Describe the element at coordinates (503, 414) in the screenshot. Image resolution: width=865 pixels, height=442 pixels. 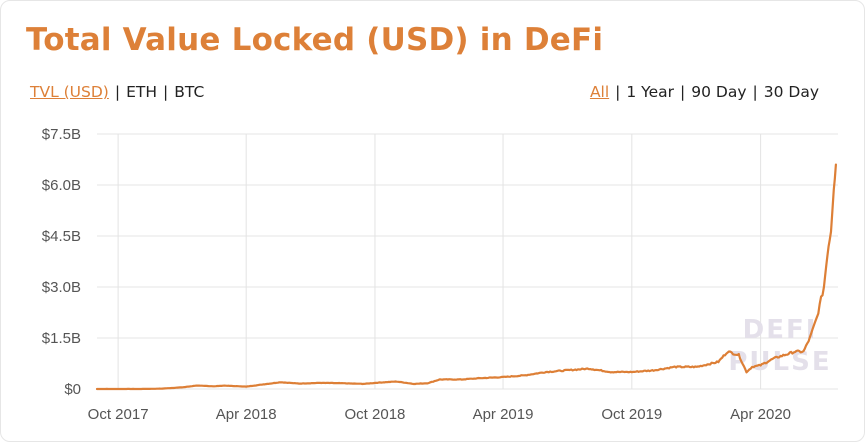
I see `x-tick-label: Apr 2019` at that location.